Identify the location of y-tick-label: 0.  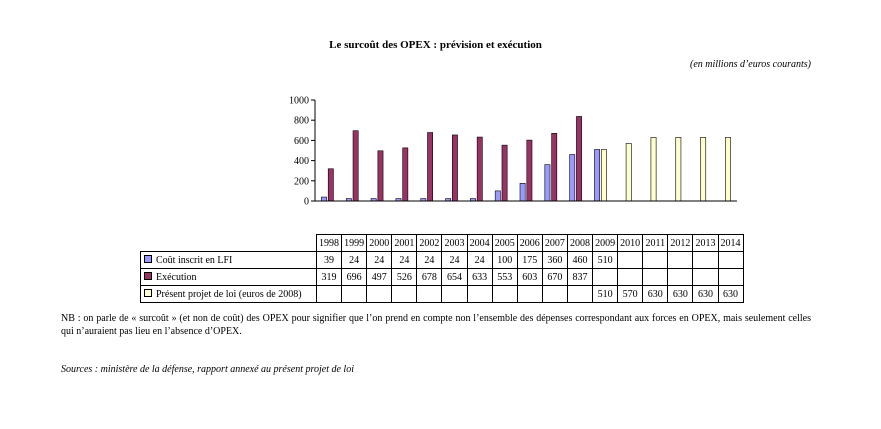
(306, 202).